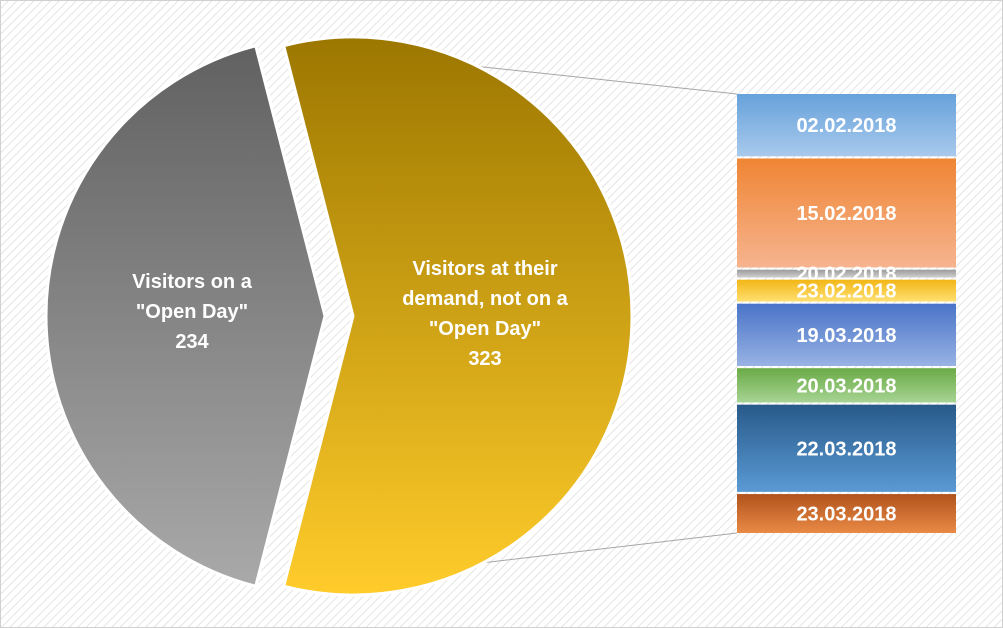 The image size is (1003, 628). Describe the element at coordinates (192, 282) in the screenshot. I see `pie-label-line: Visitors on a` at that location.